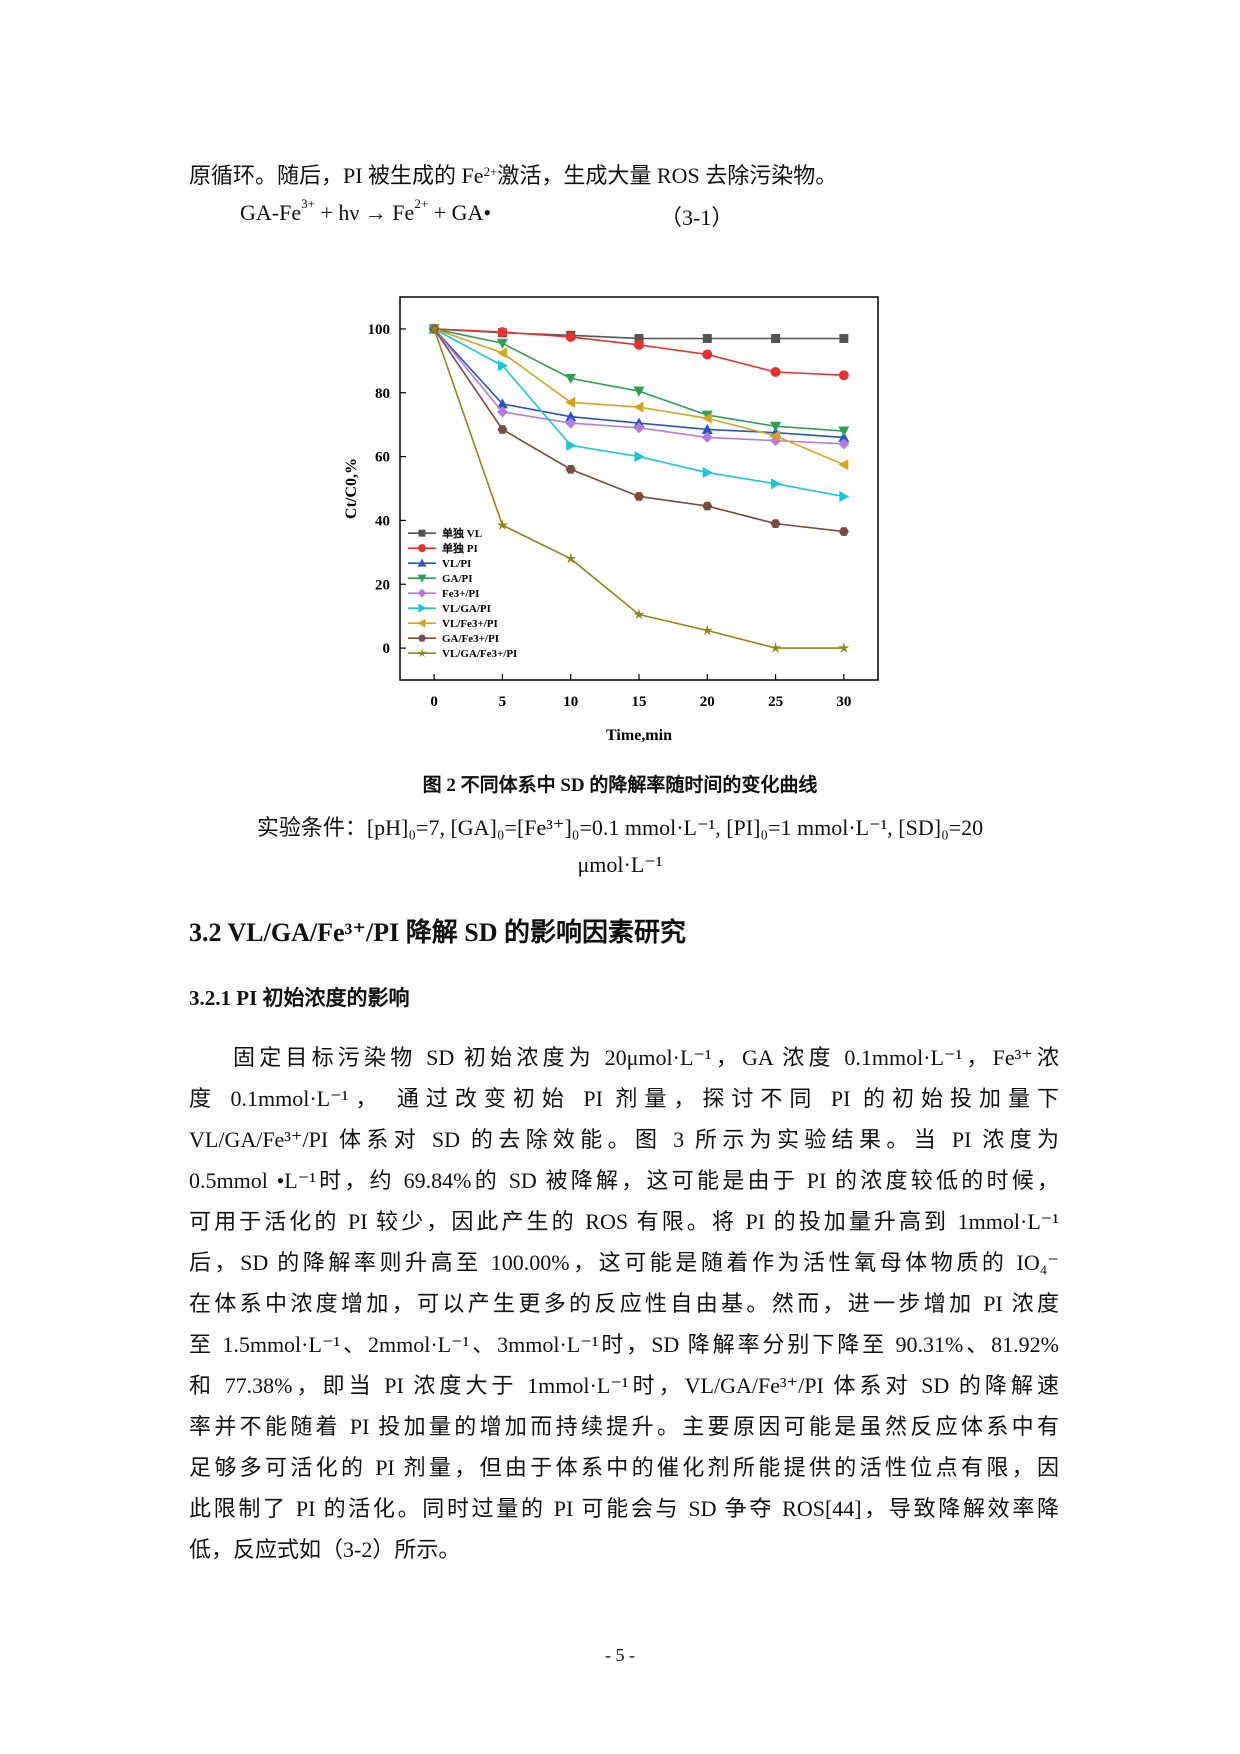  Describe the element at coordinates (624, 1426) in the screenshot. I see `paragraph-line: 率并不能随着 PI 投加量的增加而持续提升。主要原因可能是虽然反应体系中有` at that location.